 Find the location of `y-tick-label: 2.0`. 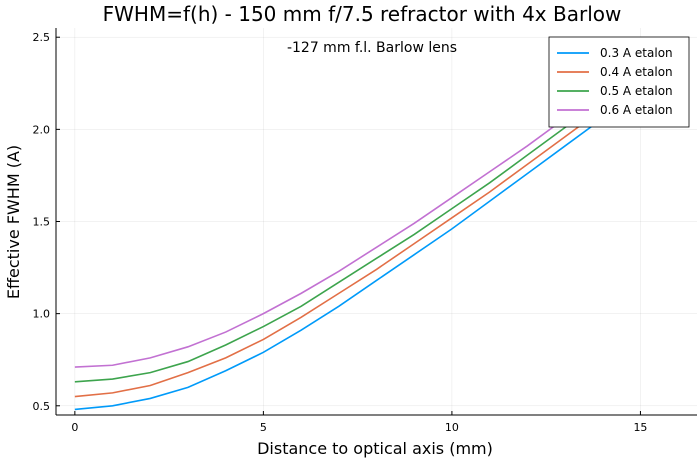

y-tick-label: 2.0 is located at coordinates (42, 129).